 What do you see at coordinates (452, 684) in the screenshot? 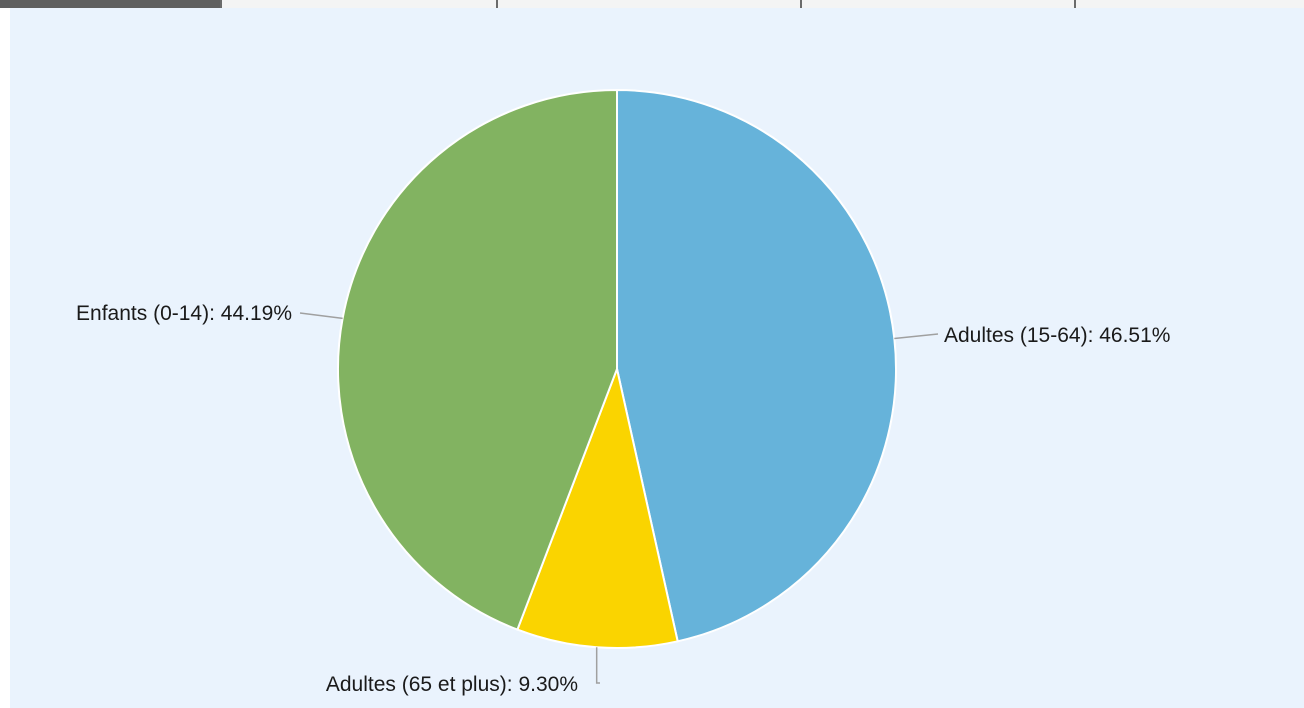
I see `slice-label: Adultes (65 et plus): 9.30%` at bounding box center [452, 684].